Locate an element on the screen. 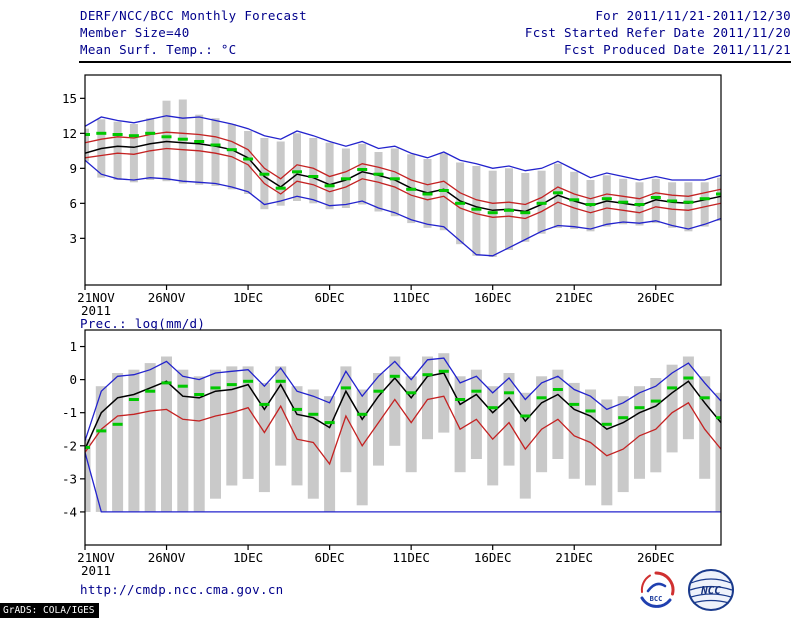  y-tick-label: 9 is located at coordinates (73, 168).